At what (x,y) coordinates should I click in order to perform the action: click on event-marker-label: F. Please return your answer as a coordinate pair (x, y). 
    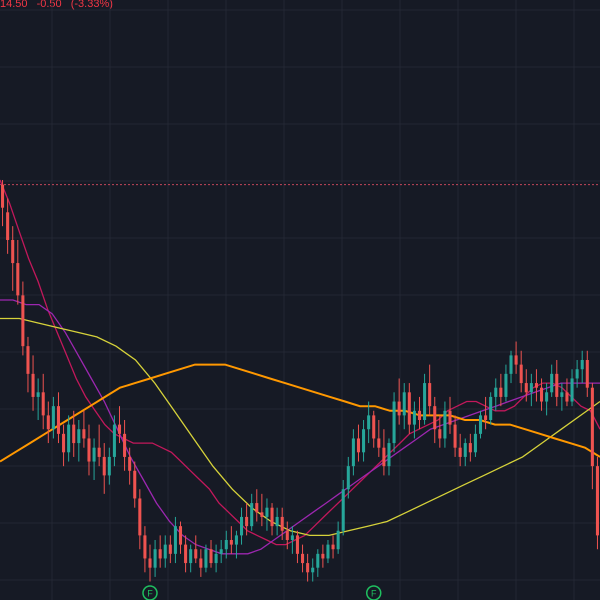
    Looking at the image, I should click on (150, 594).